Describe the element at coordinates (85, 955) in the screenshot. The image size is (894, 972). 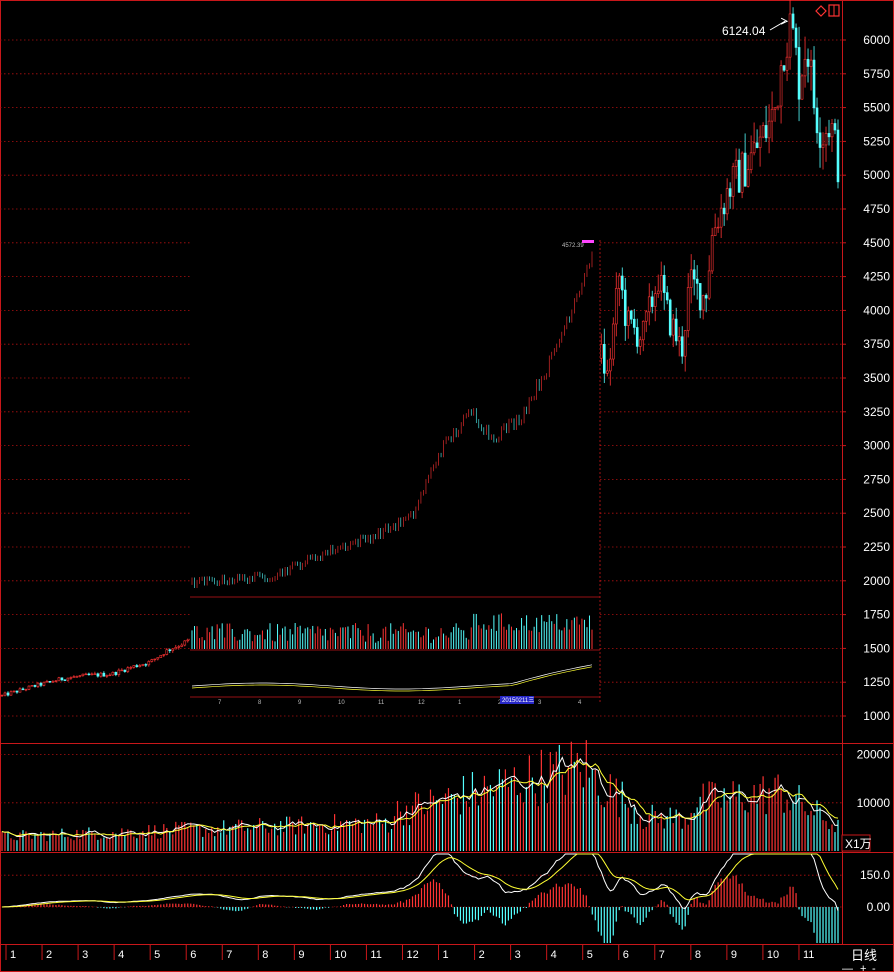
I see `month-label: 3` at that location.